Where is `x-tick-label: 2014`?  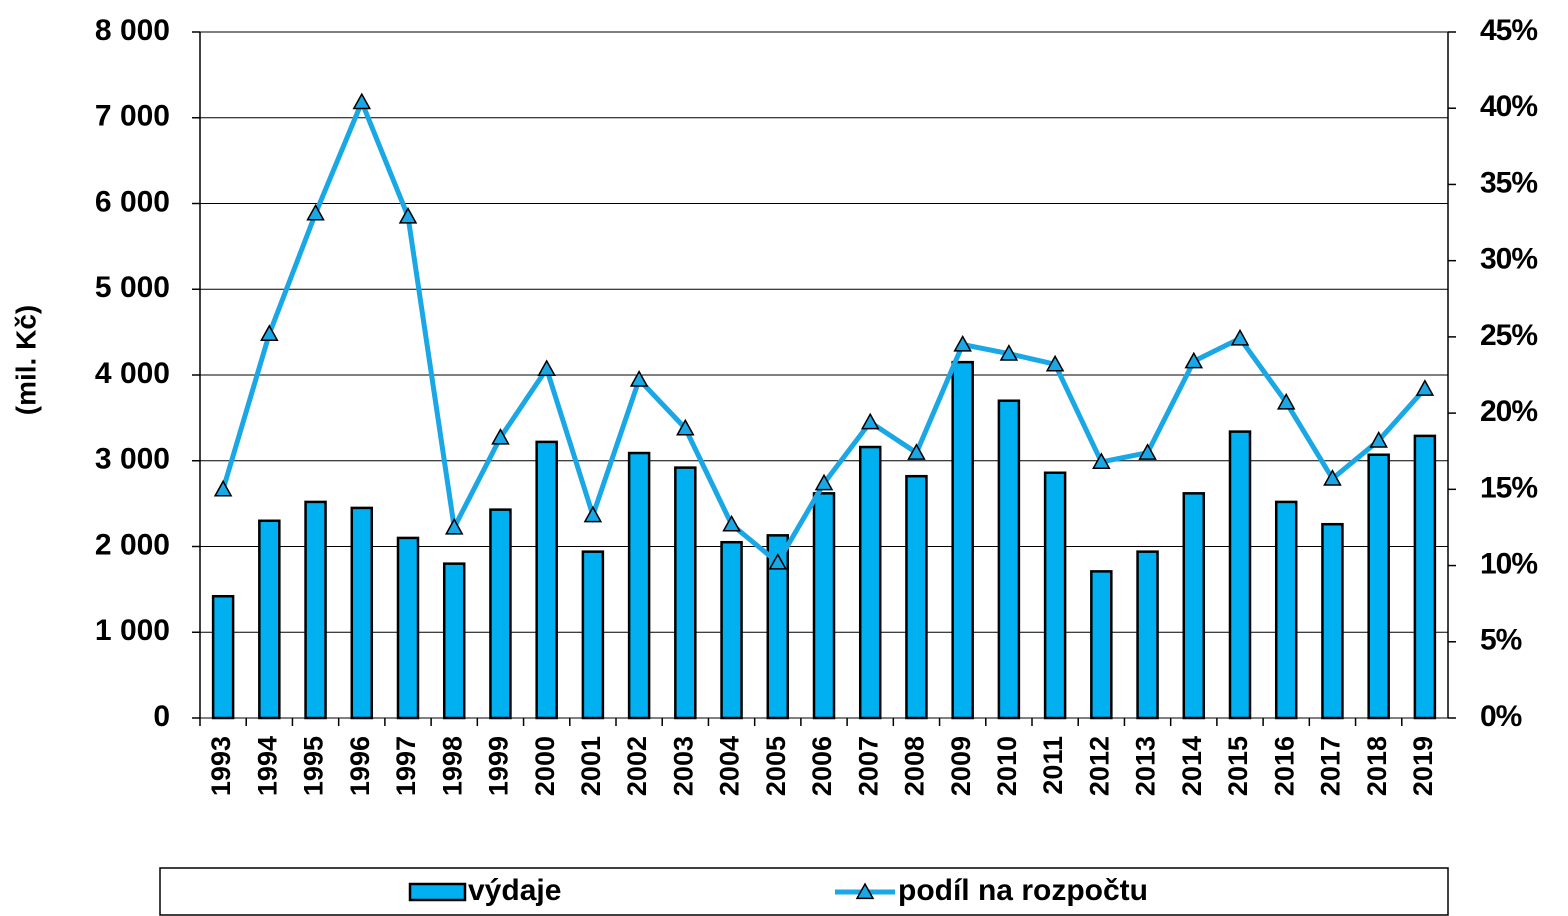
x-tick-label: 2014 is located at coordinates (1192, 766).